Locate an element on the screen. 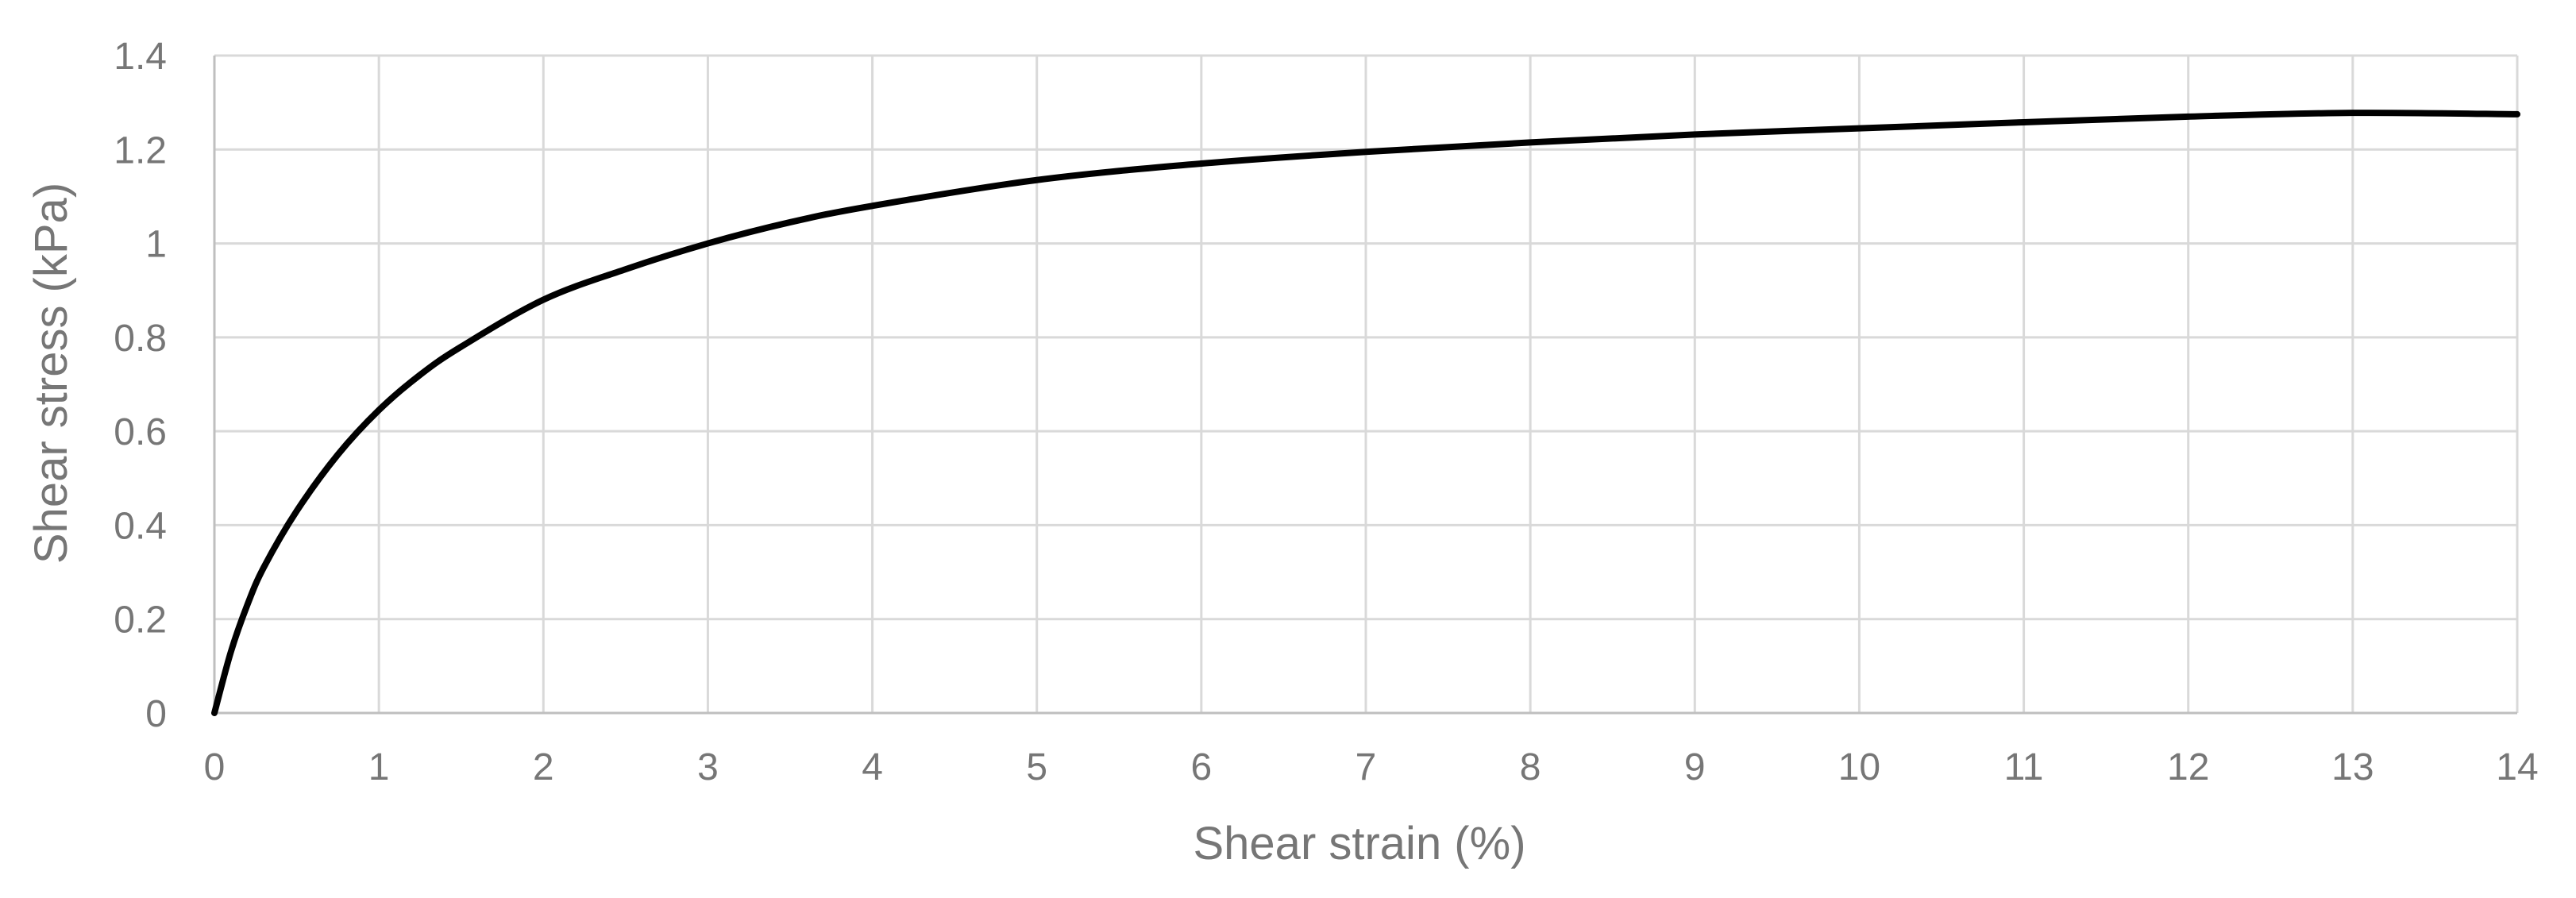  y-tick-label: 0.8 is located at coordinates (140, 339).